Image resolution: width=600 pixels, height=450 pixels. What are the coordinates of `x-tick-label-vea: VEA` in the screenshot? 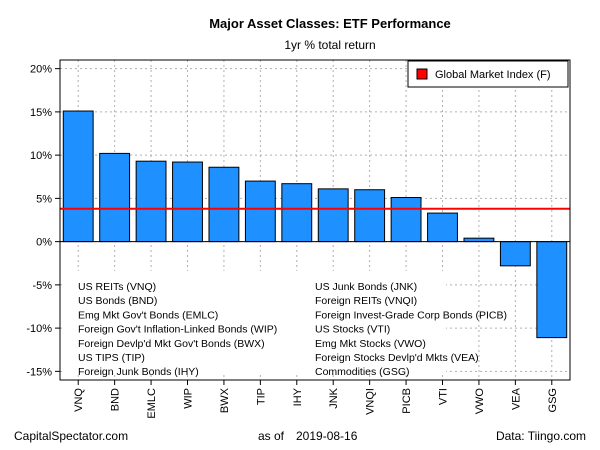 It's located at (516, 398).